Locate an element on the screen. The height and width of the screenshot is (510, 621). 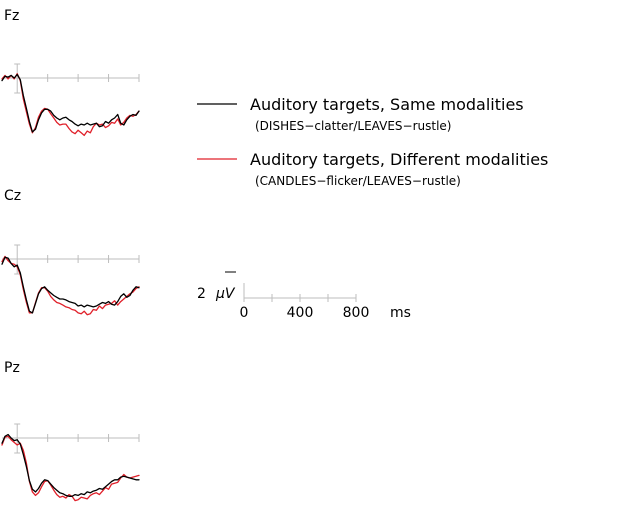
panel-pz: Pz is located at coordinates (70, 431).